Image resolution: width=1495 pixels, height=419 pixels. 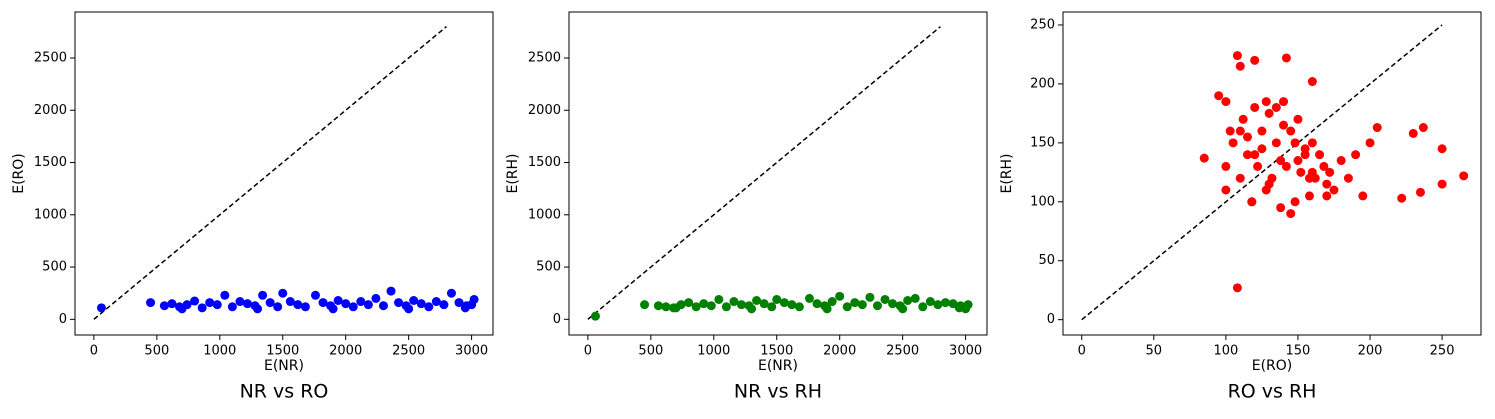 I want to click on x-tick-label: 250, so click(x=1442, y=351).